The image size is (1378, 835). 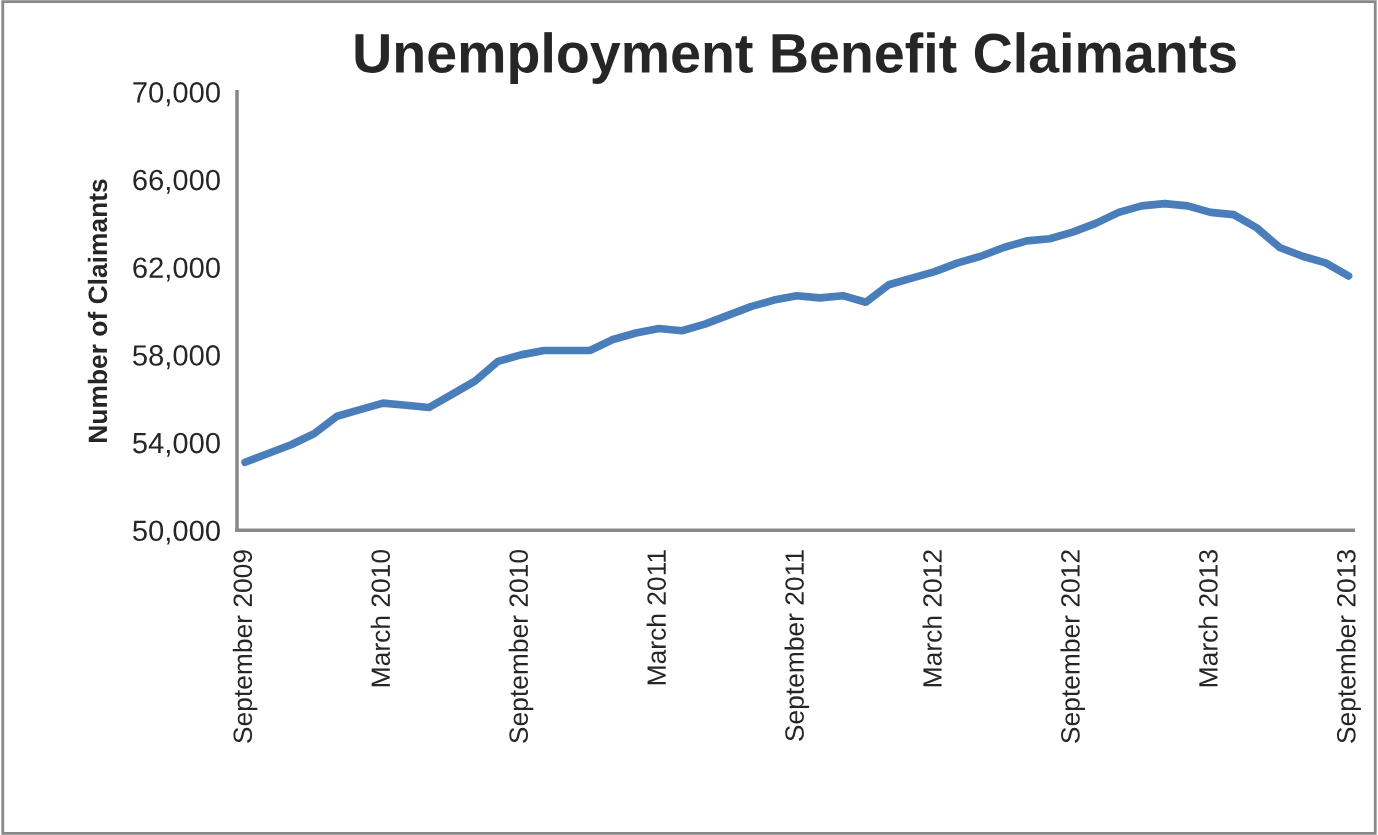 I want to click on x-tick-label: March 2010, so click(x=380, y=618).